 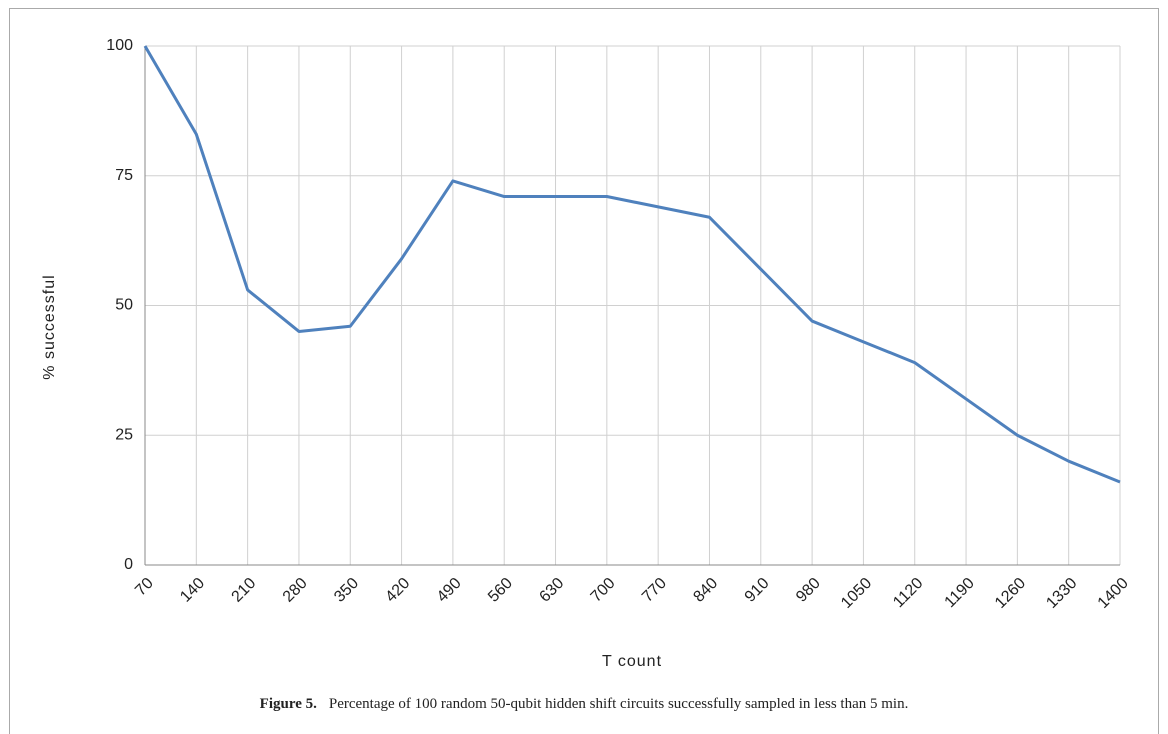 I want to click on x-tick-label: 1190, so click(x=960, y=593).